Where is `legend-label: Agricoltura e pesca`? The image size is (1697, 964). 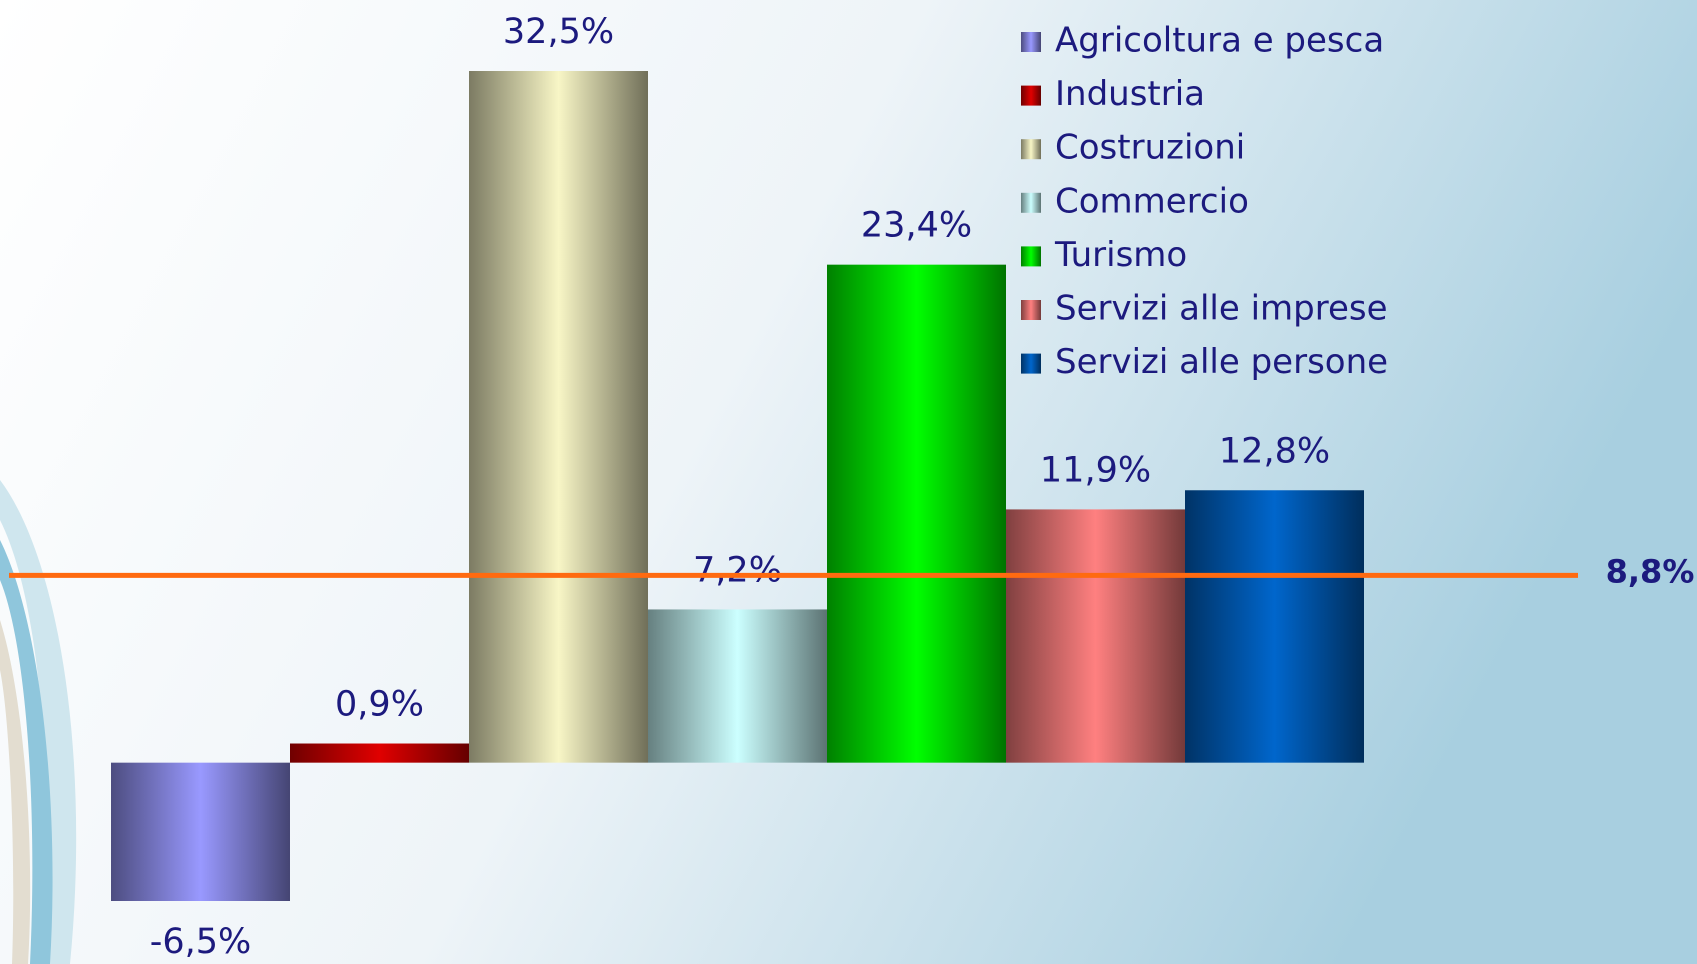
legend-label: Agricoltura e pesca is located at coordinates (1219, 41).